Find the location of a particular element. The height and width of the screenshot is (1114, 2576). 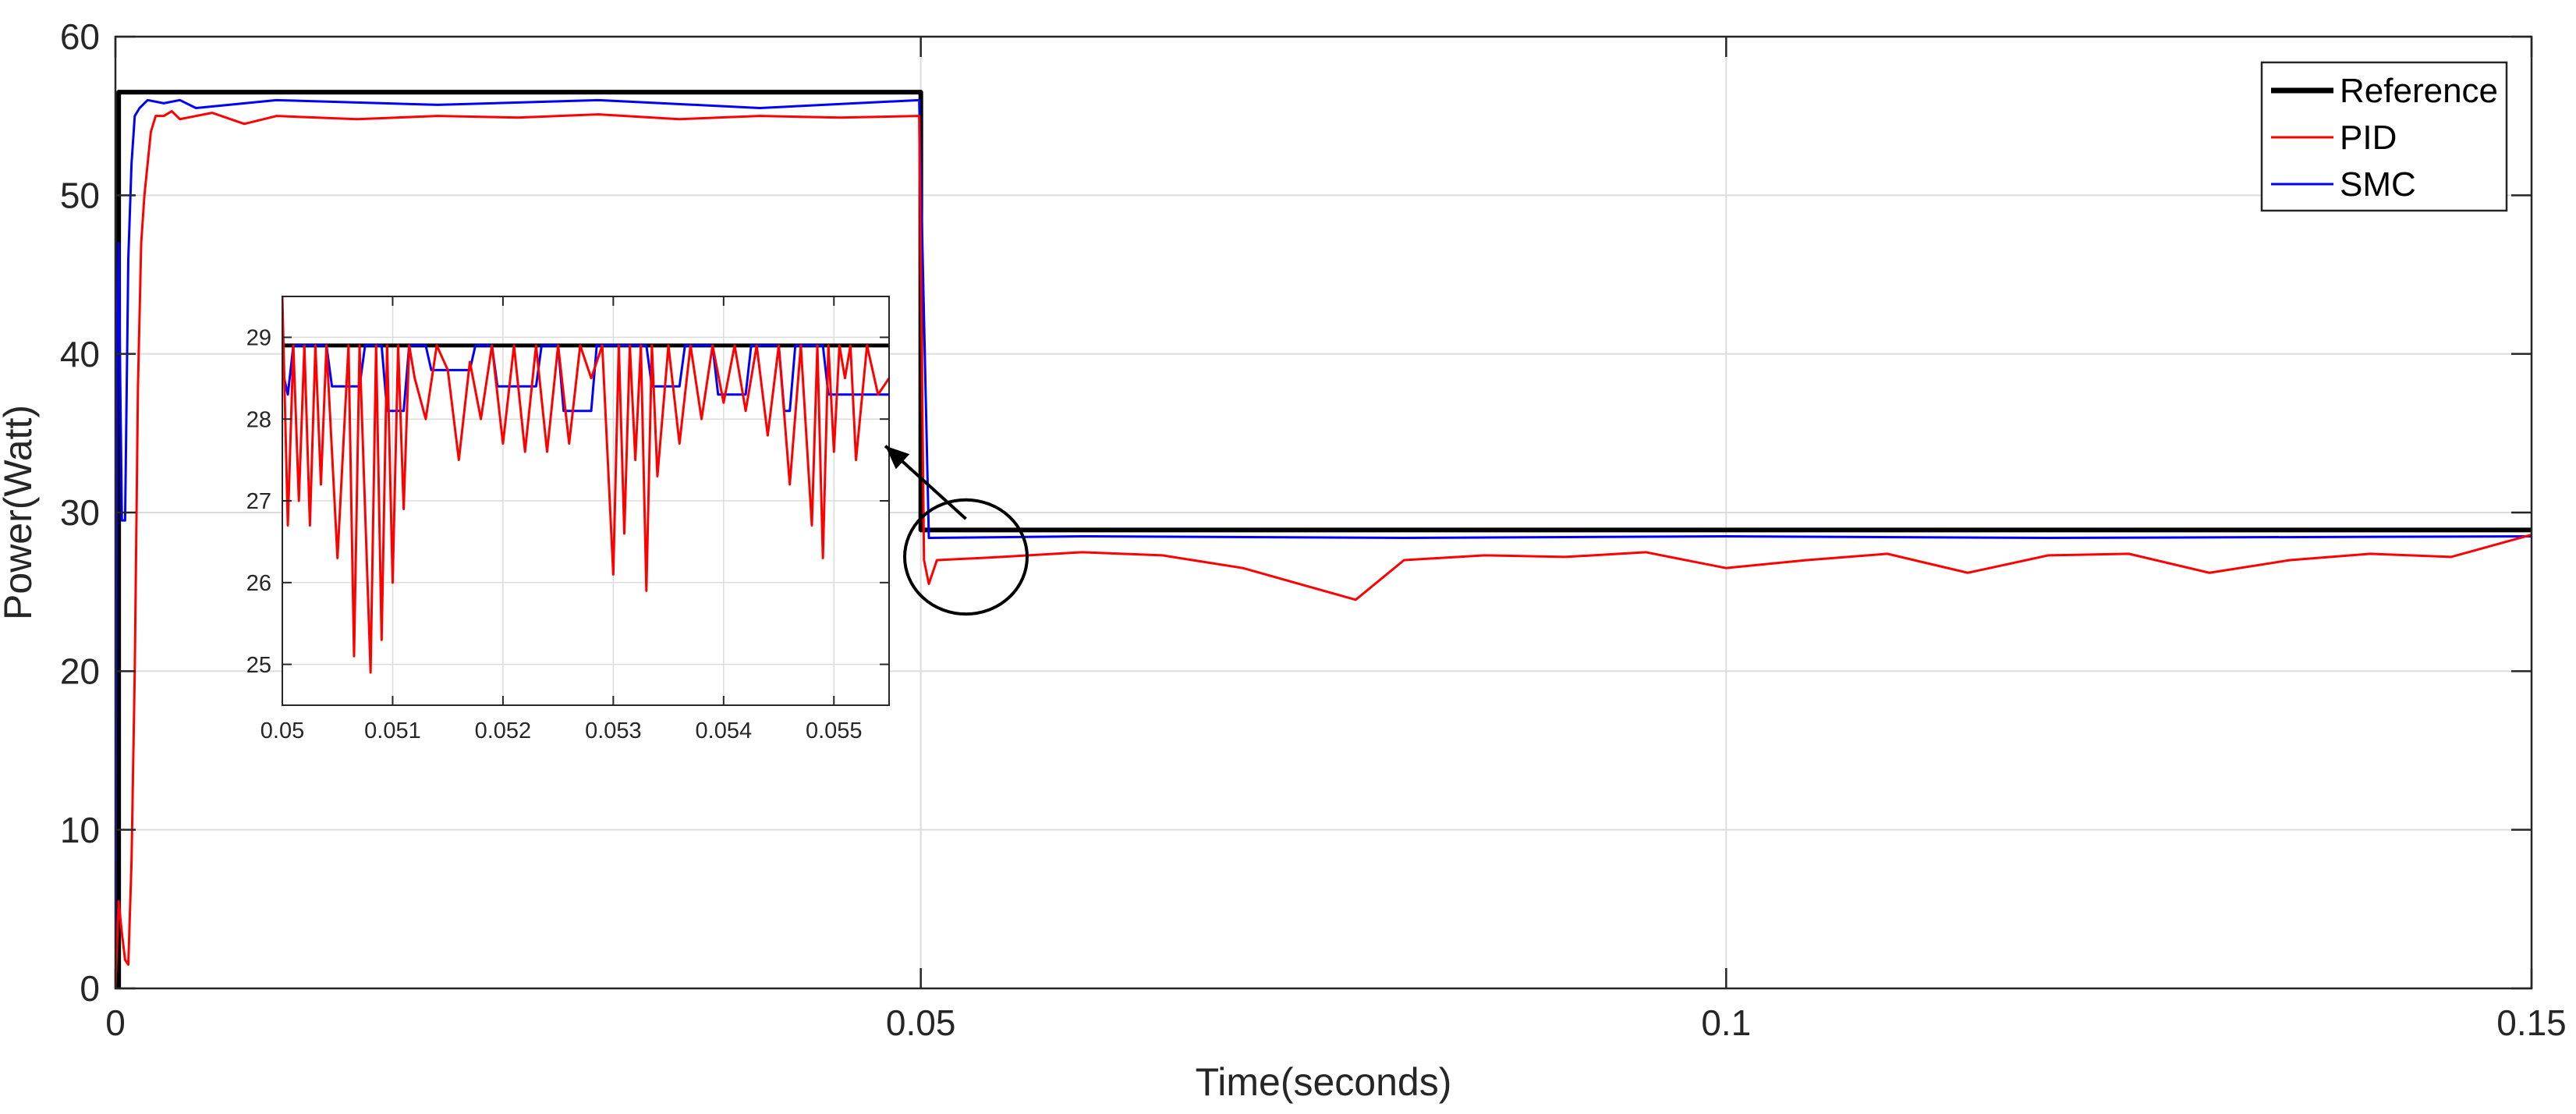

inset-y-tick-label-3: 28 is located at coordinates (258, 419).